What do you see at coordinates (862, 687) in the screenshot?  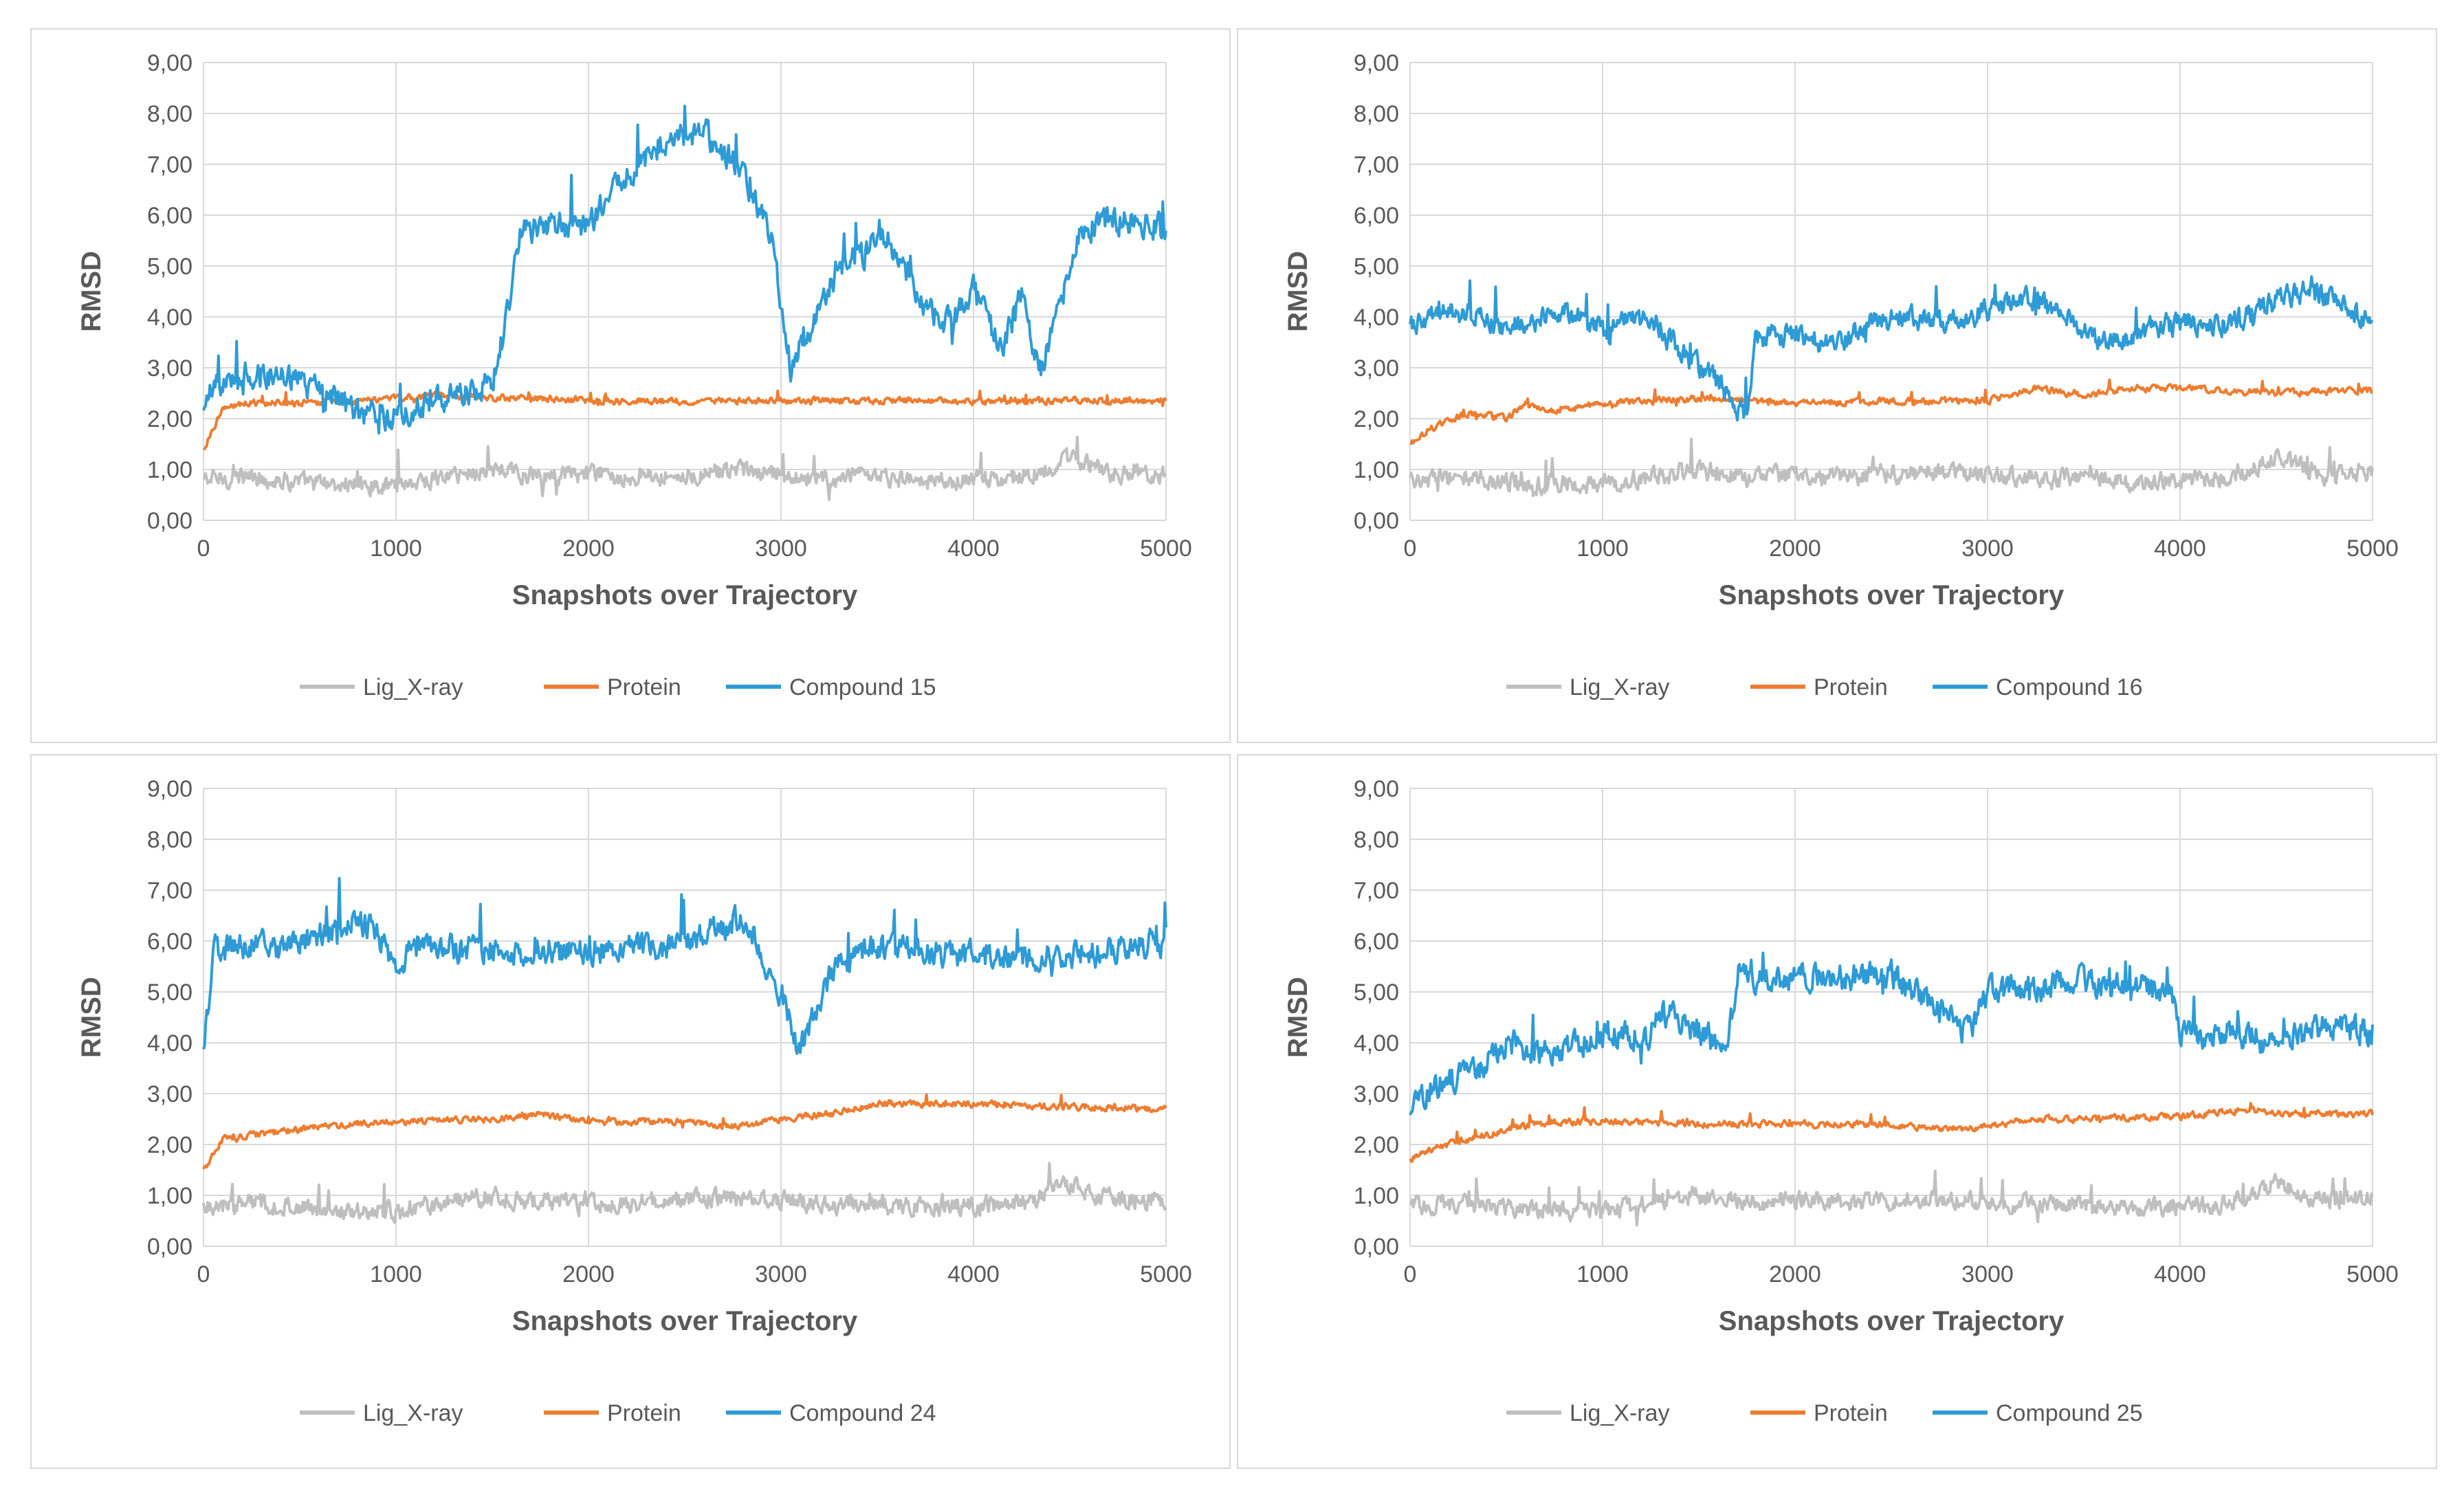 I see `legend-label: Compound 15` at bounding box center [862, 687].